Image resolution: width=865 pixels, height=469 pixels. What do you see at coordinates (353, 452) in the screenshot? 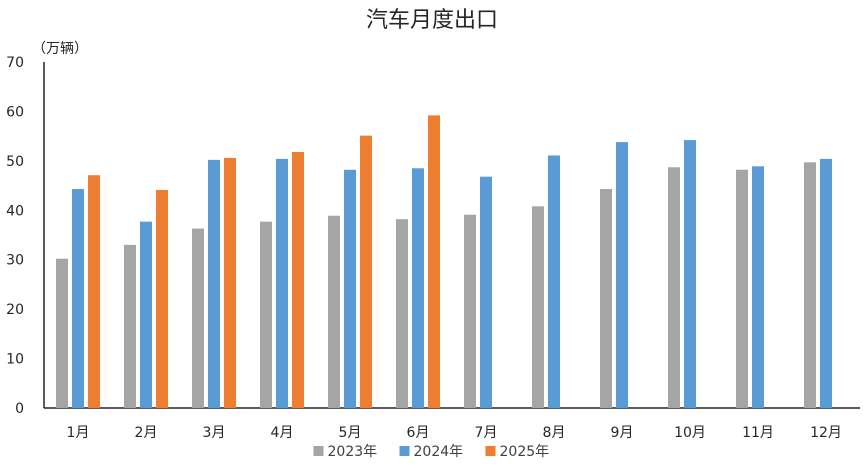
I see `legend-label: 2023年` at bounding box center [353, 452].